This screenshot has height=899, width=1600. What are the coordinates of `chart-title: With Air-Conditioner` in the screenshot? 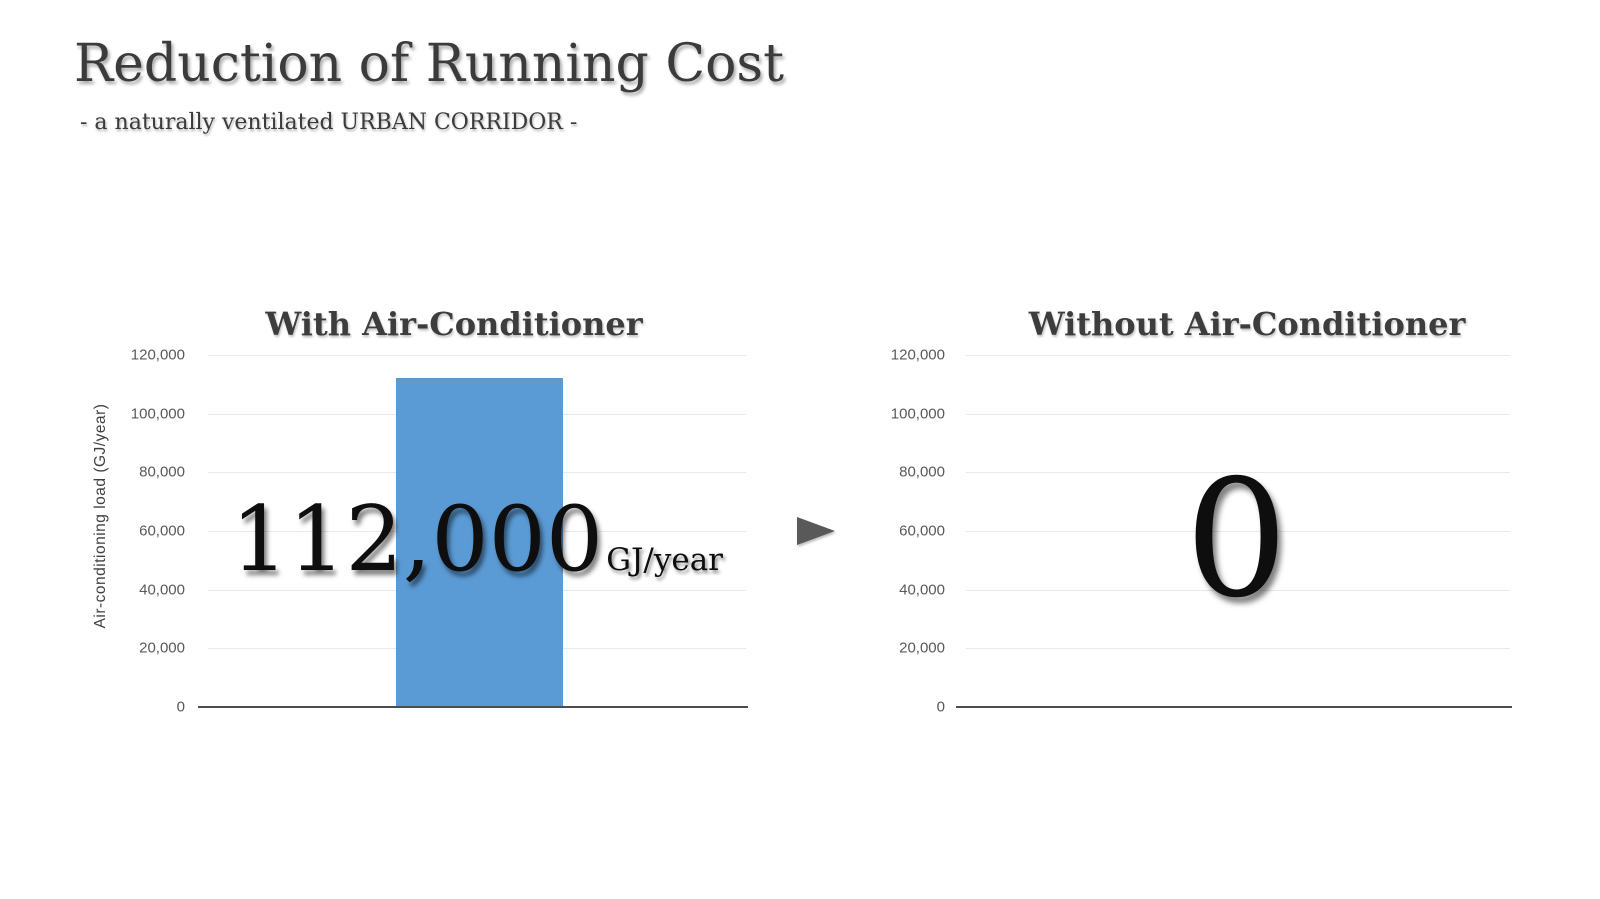 It's located at (454, 324).